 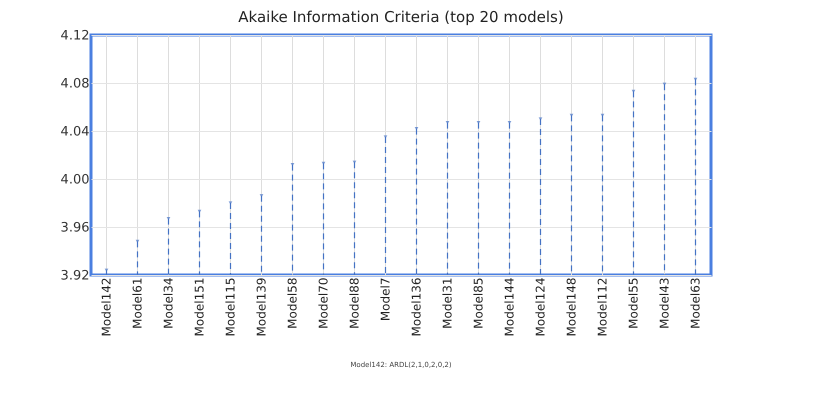 I want to click on y-tick-label: 3.92, so click(x=75, y=276).